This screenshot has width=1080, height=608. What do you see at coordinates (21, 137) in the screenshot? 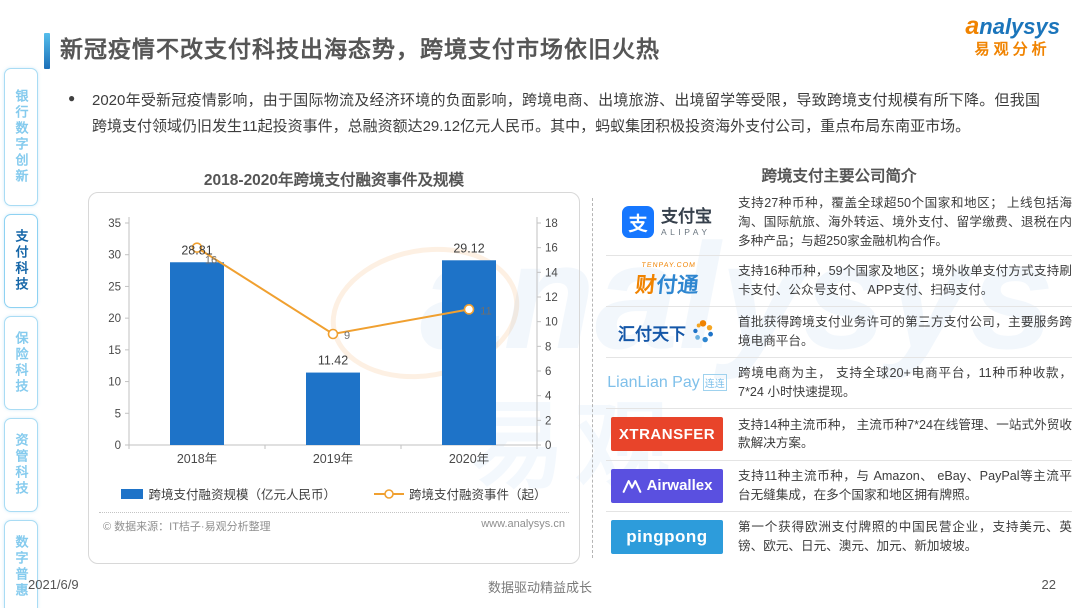
I see `sidebar-item-banking-digital: 银行数字创新` at bounding box center [21, 137].